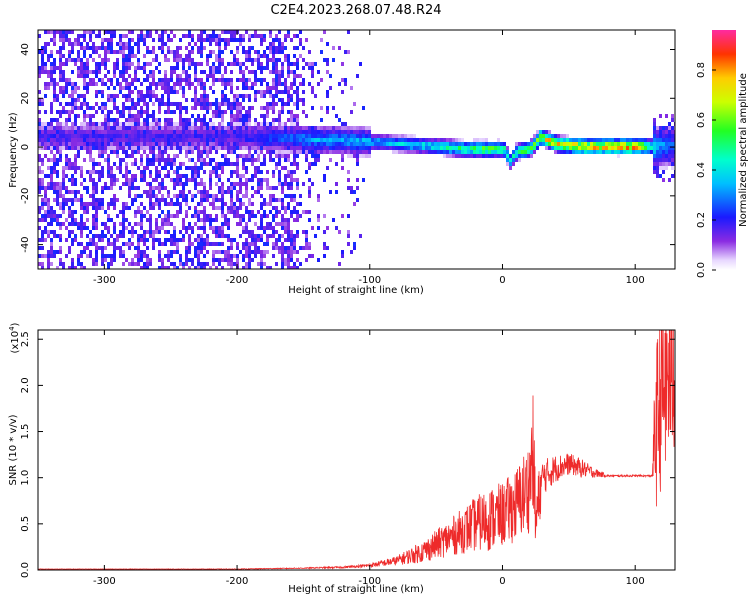 This screenshot has width=750, height=600. What do you see at coordinates (706, 170) in the screenshot?
I see `colorbar-ticks: 0.00.20.40.60.8` at bounding box center [706, 170].